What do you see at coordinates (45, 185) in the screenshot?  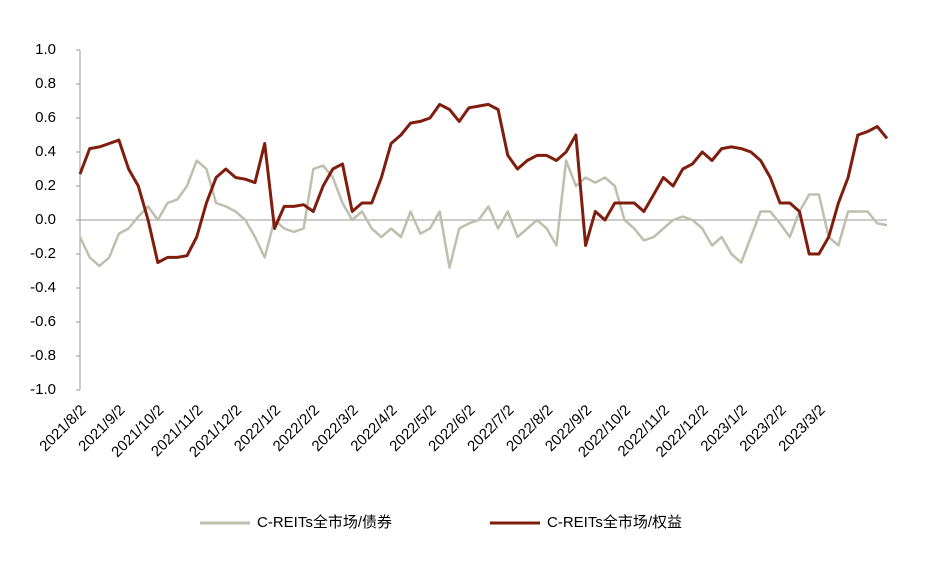 I see `y-tick-label: 0.2` at bounding box center [45, 185].